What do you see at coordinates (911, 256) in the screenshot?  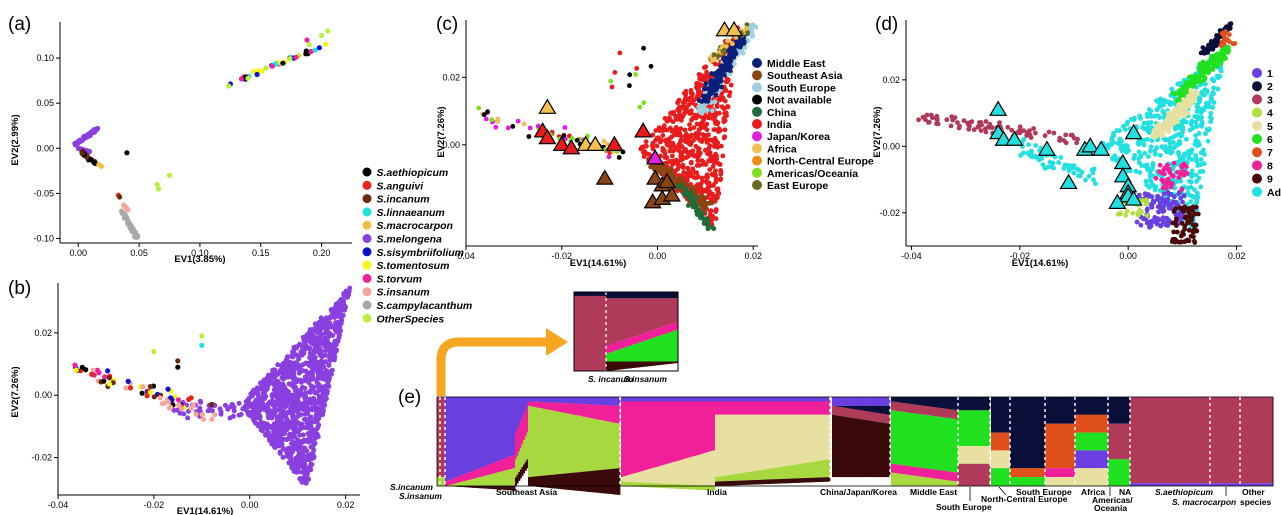 I see `x-tick-label: -0.04` at bounding box center [911, 256].